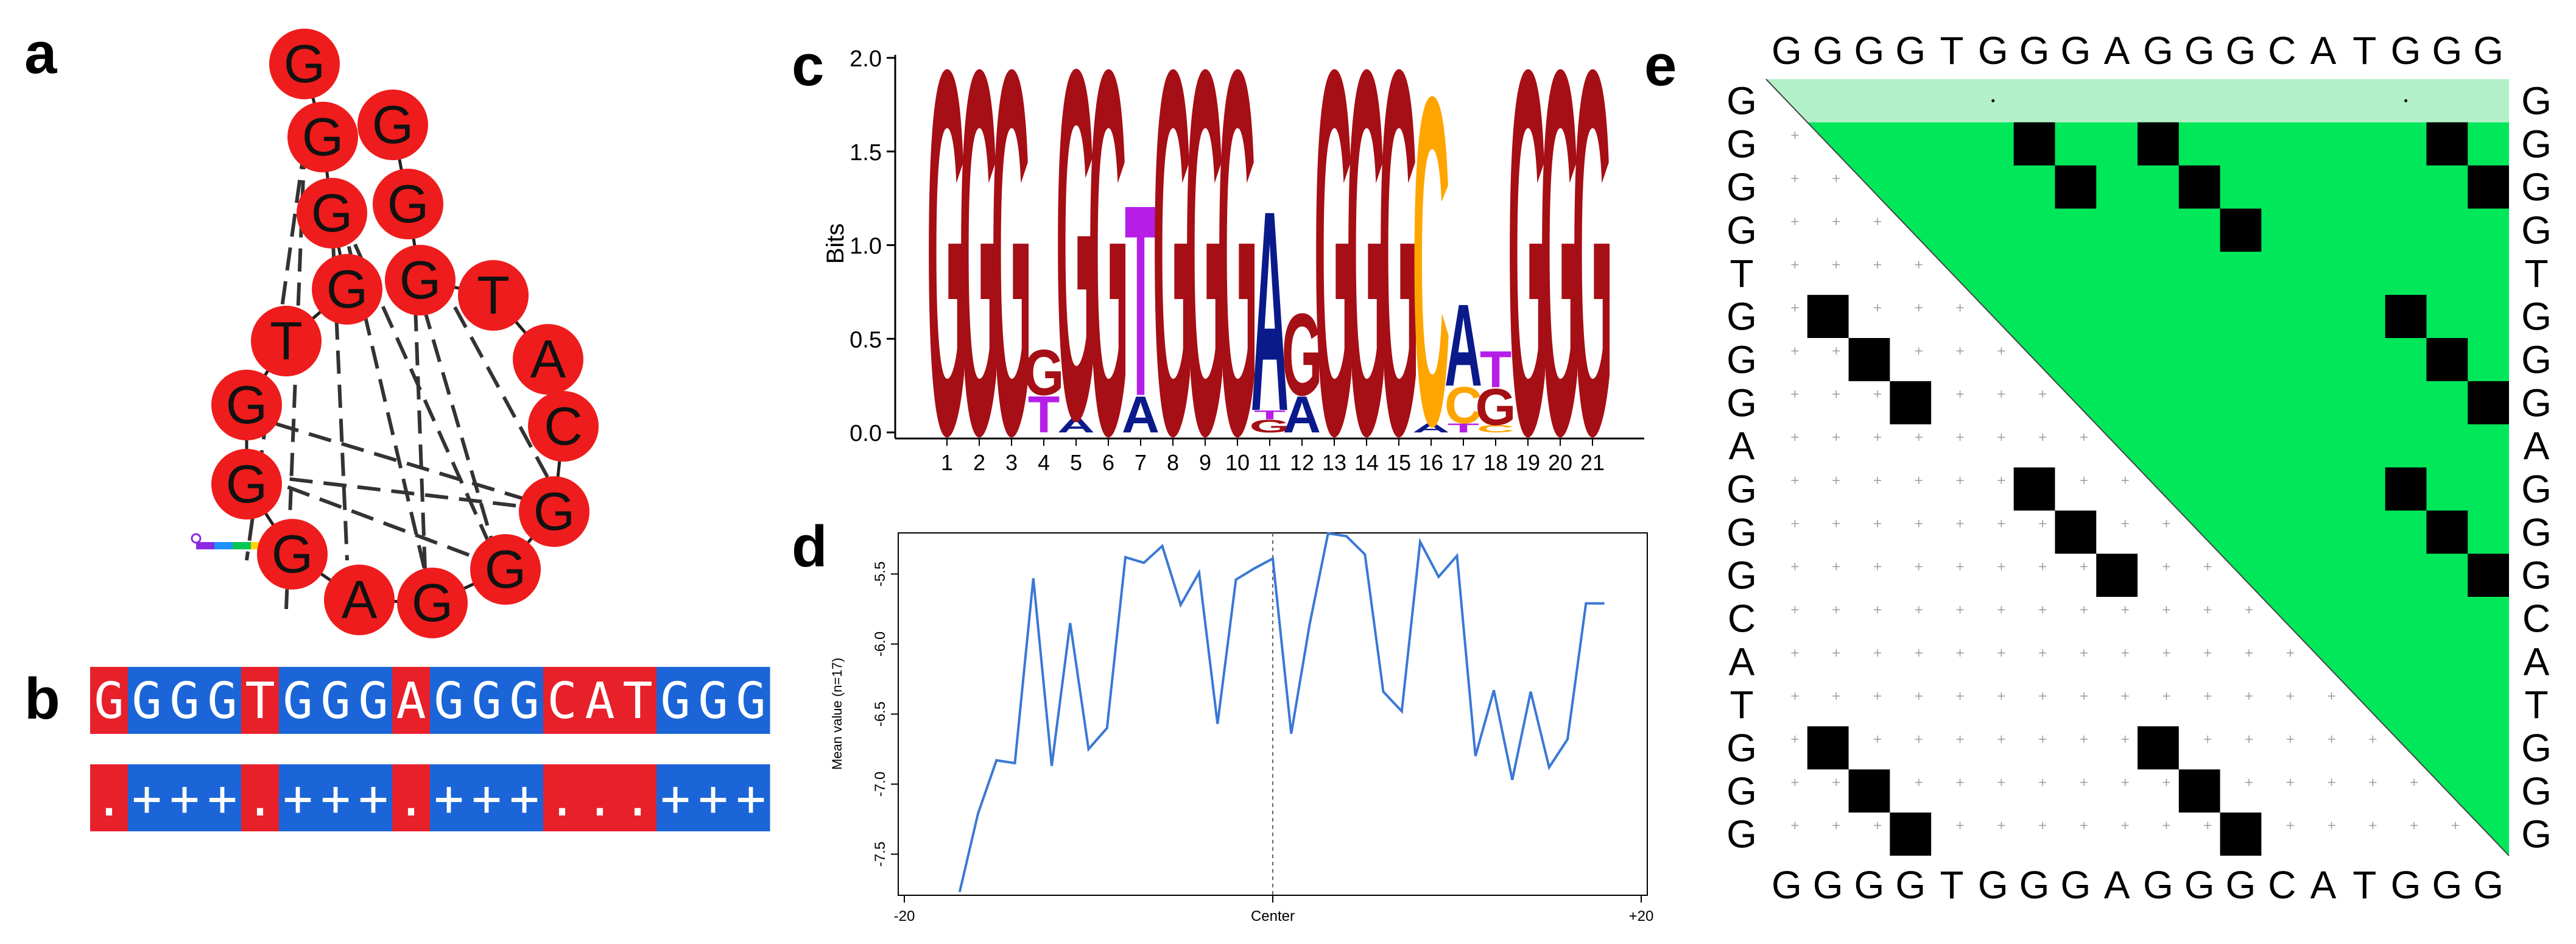 The width and height of the screenshot is (2576, 944). Describe the element at coordinates (866, 433) in the screenshot. I see `logo-y-tick-label: 0.0` at that location.